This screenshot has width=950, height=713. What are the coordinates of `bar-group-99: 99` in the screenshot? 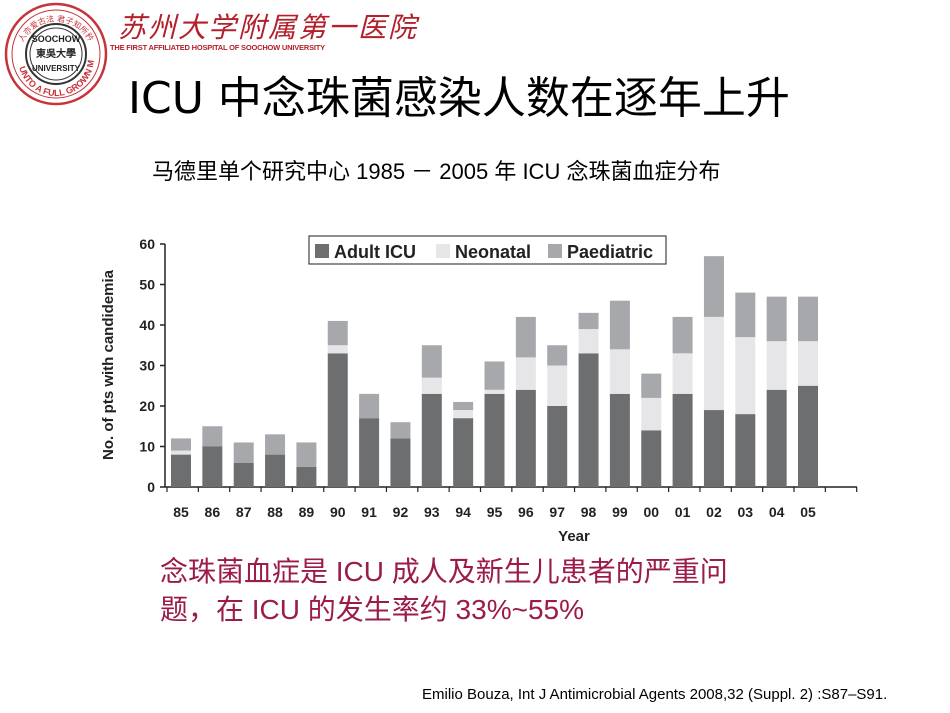 It's located at (619, 410).